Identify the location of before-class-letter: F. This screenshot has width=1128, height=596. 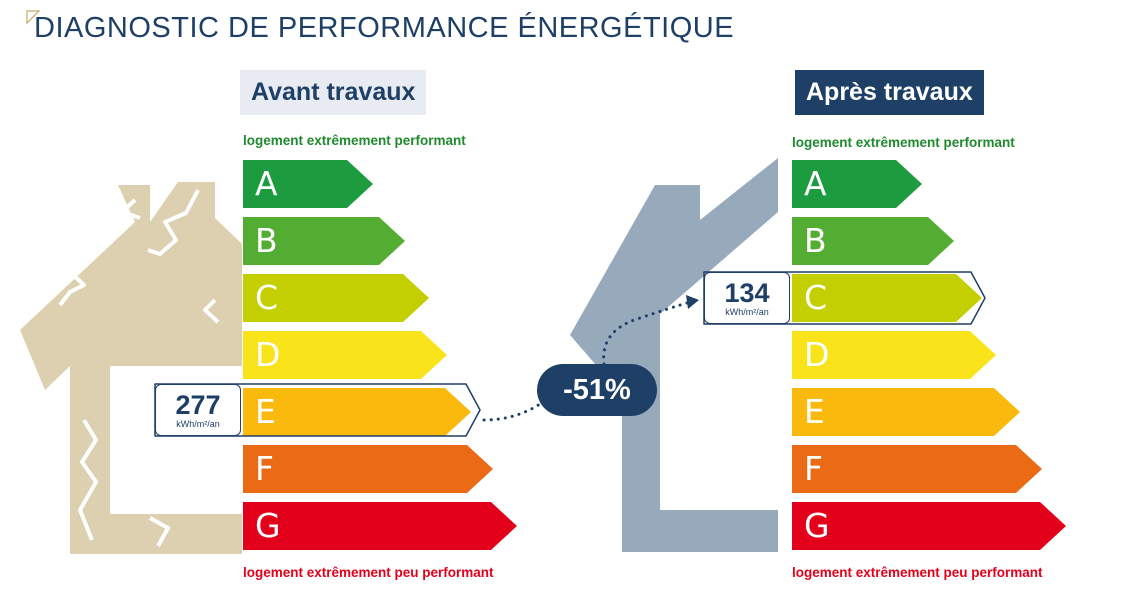
(264, 468).